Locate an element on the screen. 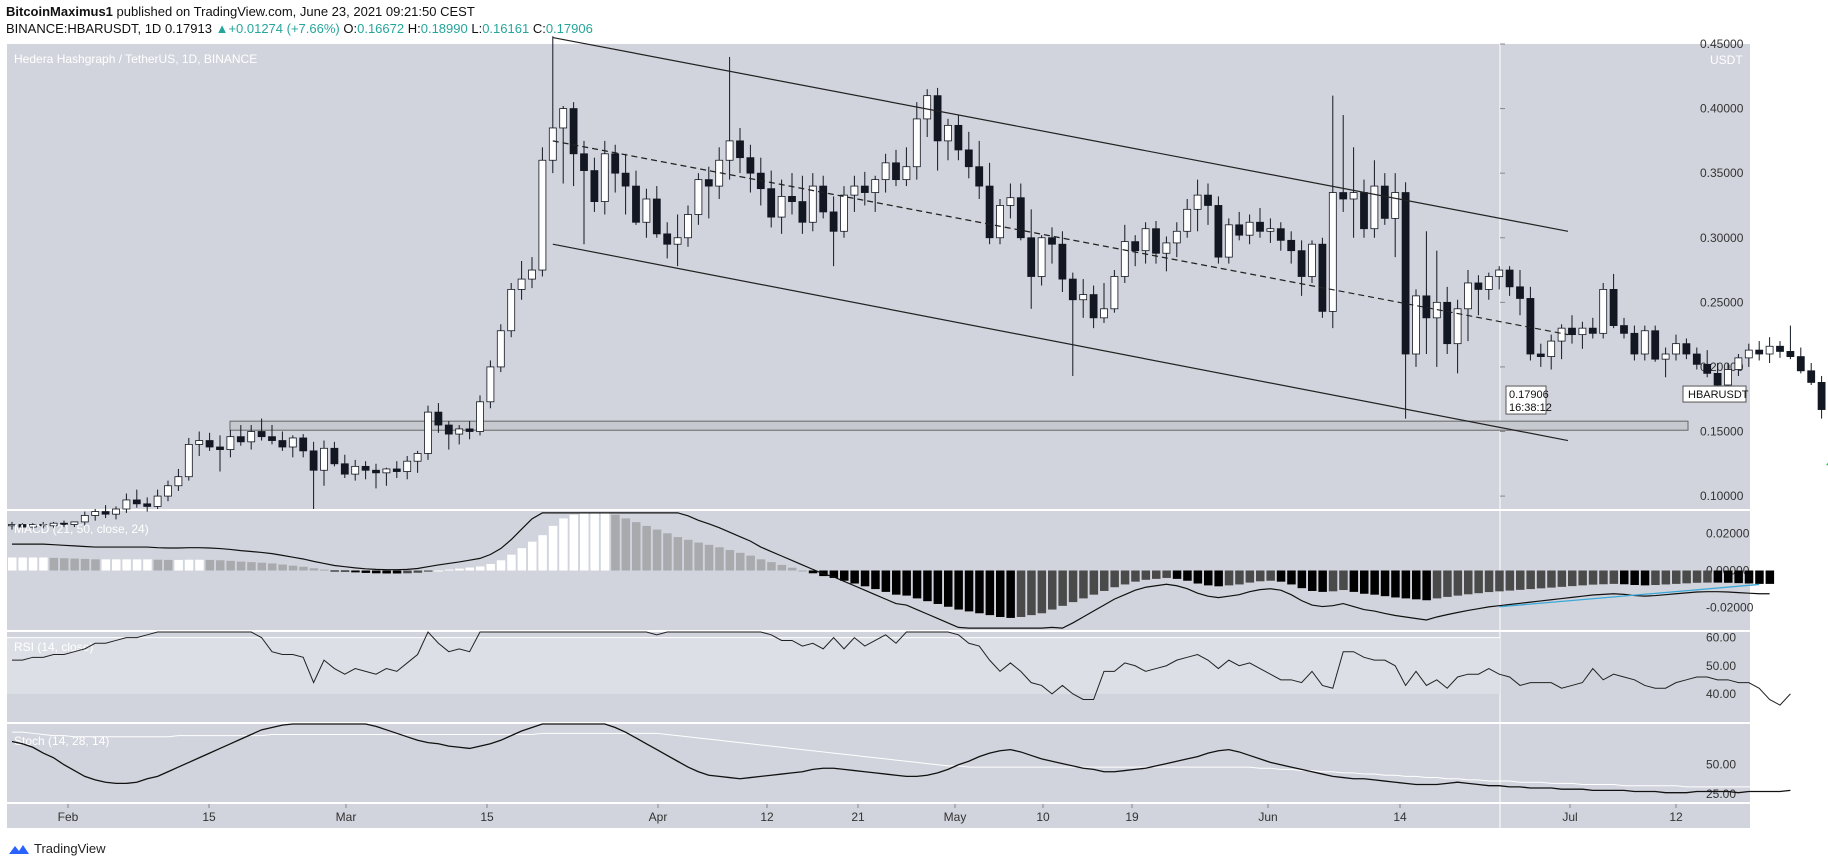 The image size is (1828, 867). high-value: 0.18990 is located at coordinates (444, 28).